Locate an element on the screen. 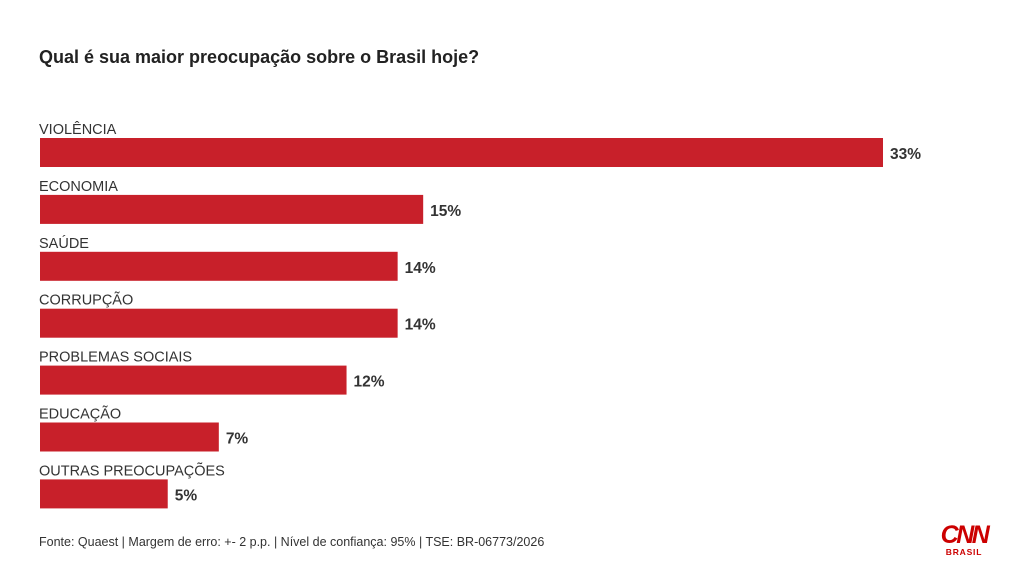 The image size is (1020, 570). cnn-brasil-logo: CNN BRASIL is located at coordinates (964, 541).